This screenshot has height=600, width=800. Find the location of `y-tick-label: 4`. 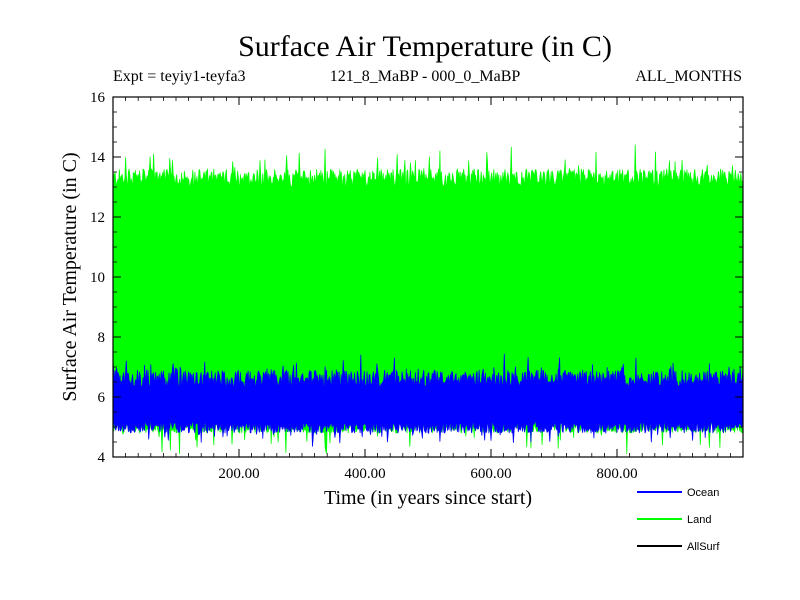

y-tick-label: 4 is located at coordinates (102, 458).